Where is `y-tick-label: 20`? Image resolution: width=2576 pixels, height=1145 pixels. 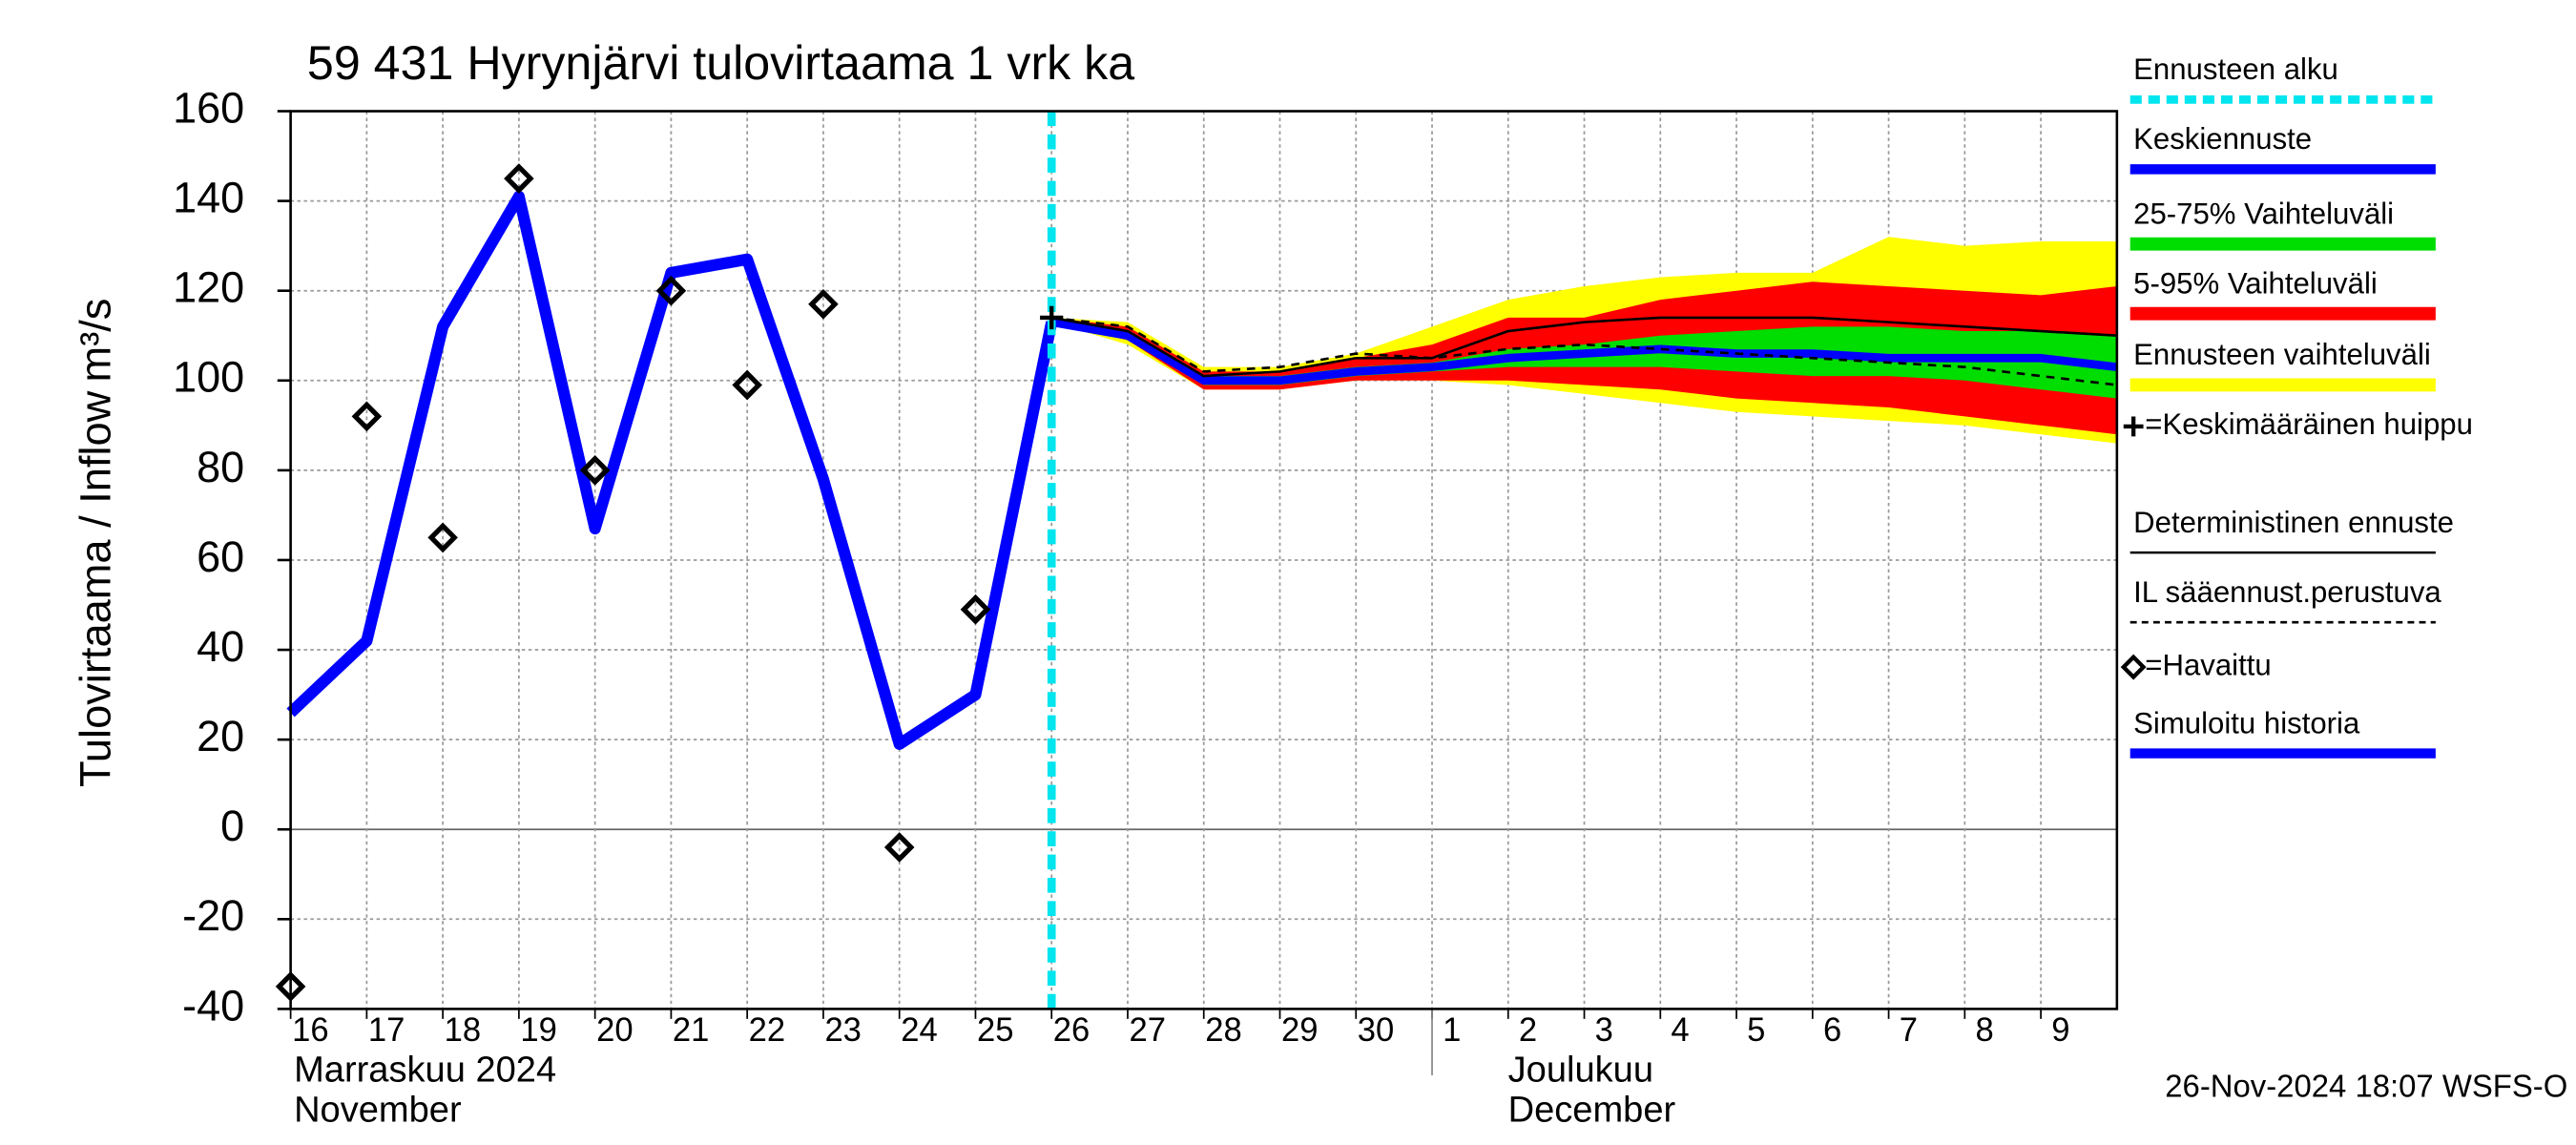 y-tick-label: 20 is located at coordinates (220, 736).